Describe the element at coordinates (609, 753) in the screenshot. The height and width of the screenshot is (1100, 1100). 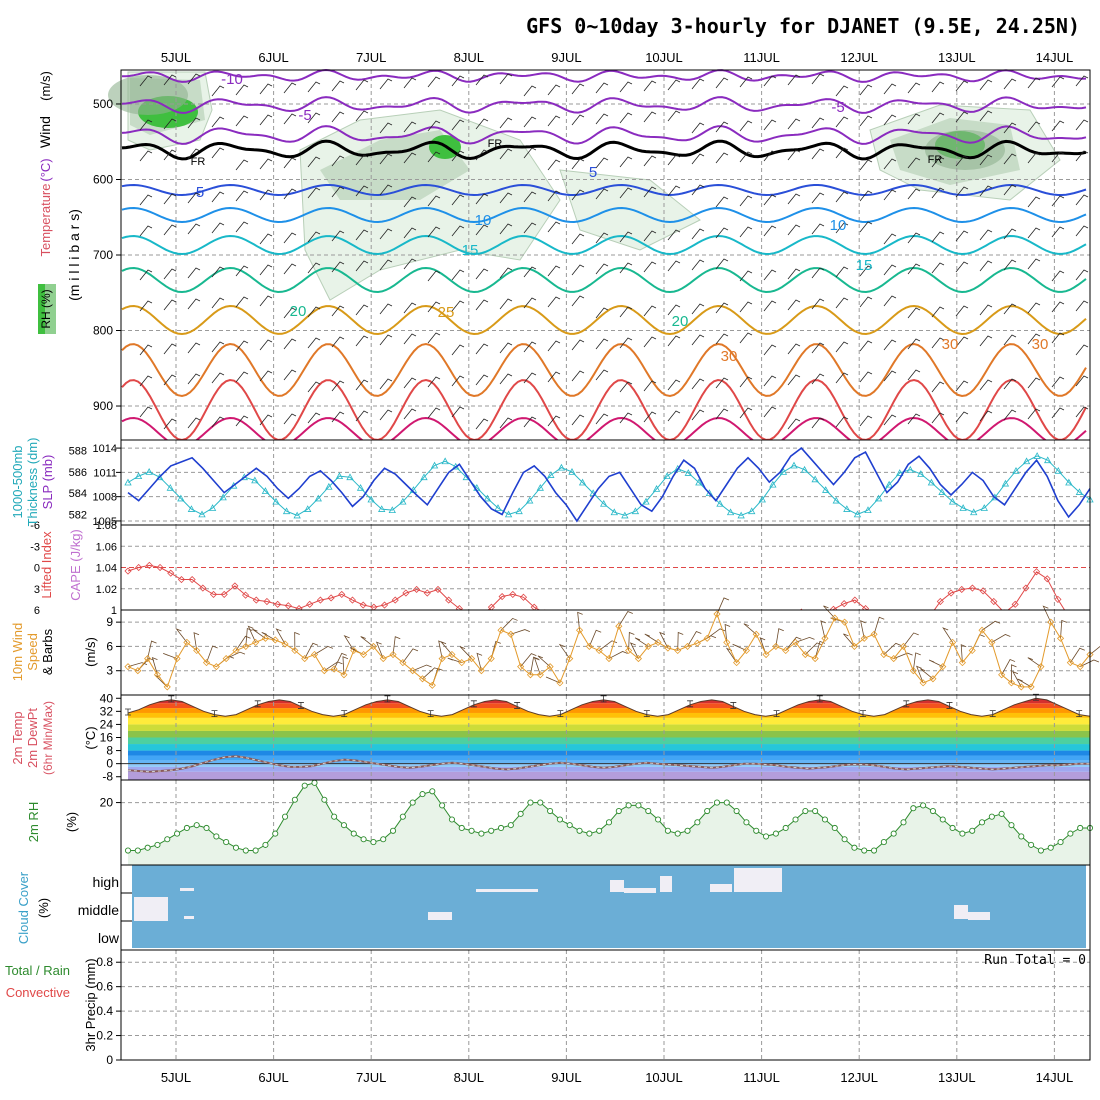
I see `temp-band` at that location.